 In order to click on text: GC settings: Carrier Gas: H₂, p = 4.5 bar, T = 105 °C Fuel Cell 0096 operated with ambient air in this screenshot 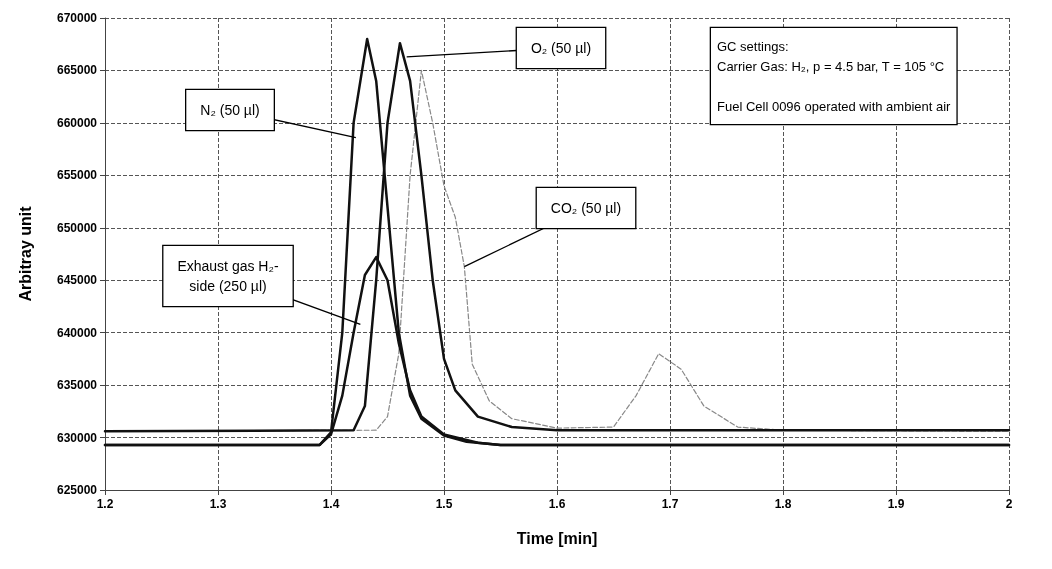, I will do `click(834, 76)`.